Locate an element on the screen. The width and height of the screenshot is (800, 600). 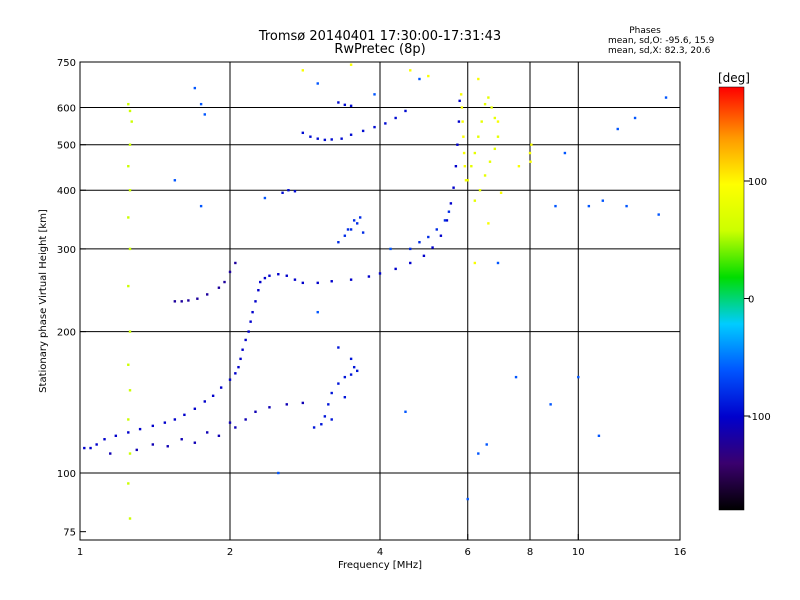
x-tick-label: 10 is located at coordinates (578, 552).